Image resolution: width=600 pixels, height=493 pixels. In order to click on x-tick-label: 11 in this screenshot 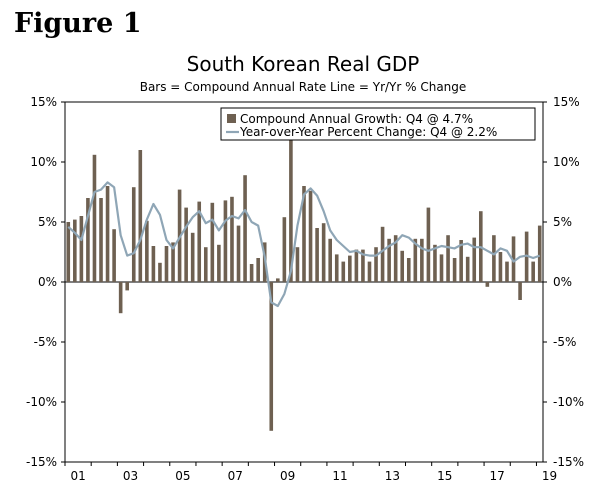, I will do `click(339, 476)`.